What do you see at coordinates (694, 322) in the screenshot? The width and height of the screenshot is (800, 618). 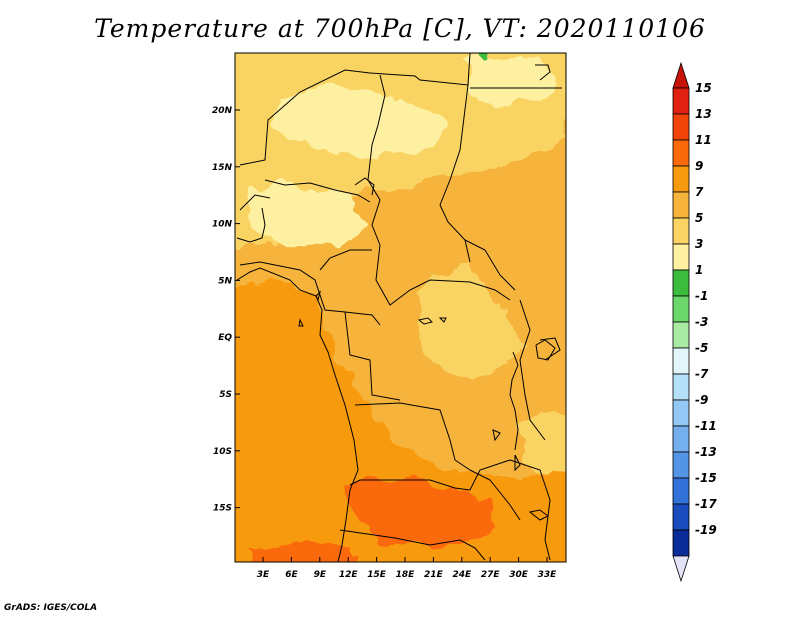 I see `colorbar: 15 13 11 9 7 5 3 1 -1 -3 -5 -7 -9 -11 -13 -15 -17 -19` at bounding box center [694, 322].